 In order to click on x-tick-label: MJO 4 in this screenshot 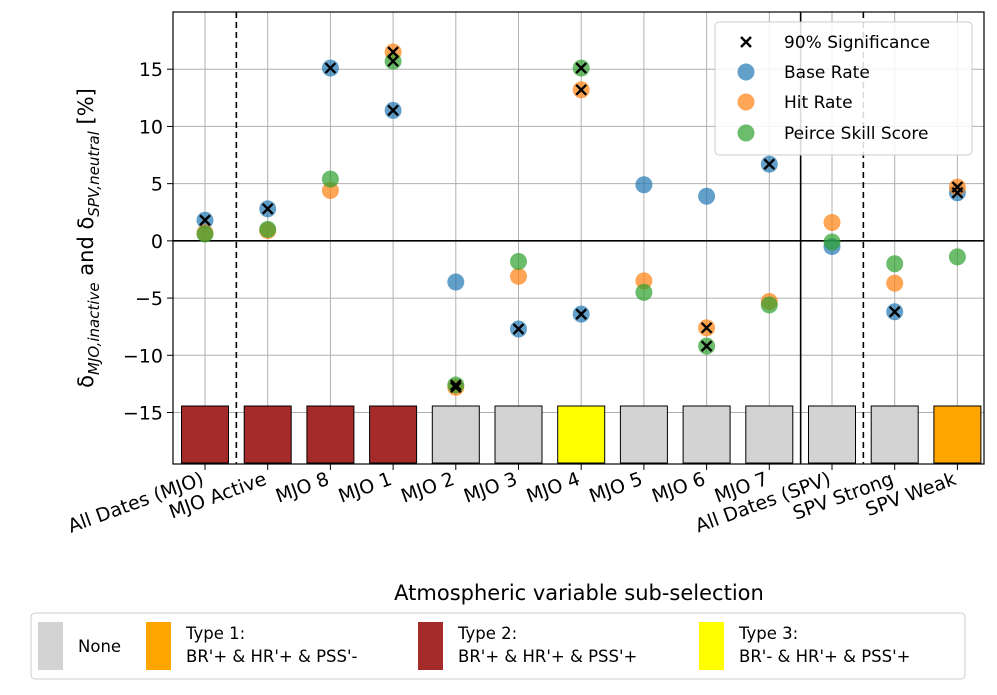, I will do `click(553, 488)`.